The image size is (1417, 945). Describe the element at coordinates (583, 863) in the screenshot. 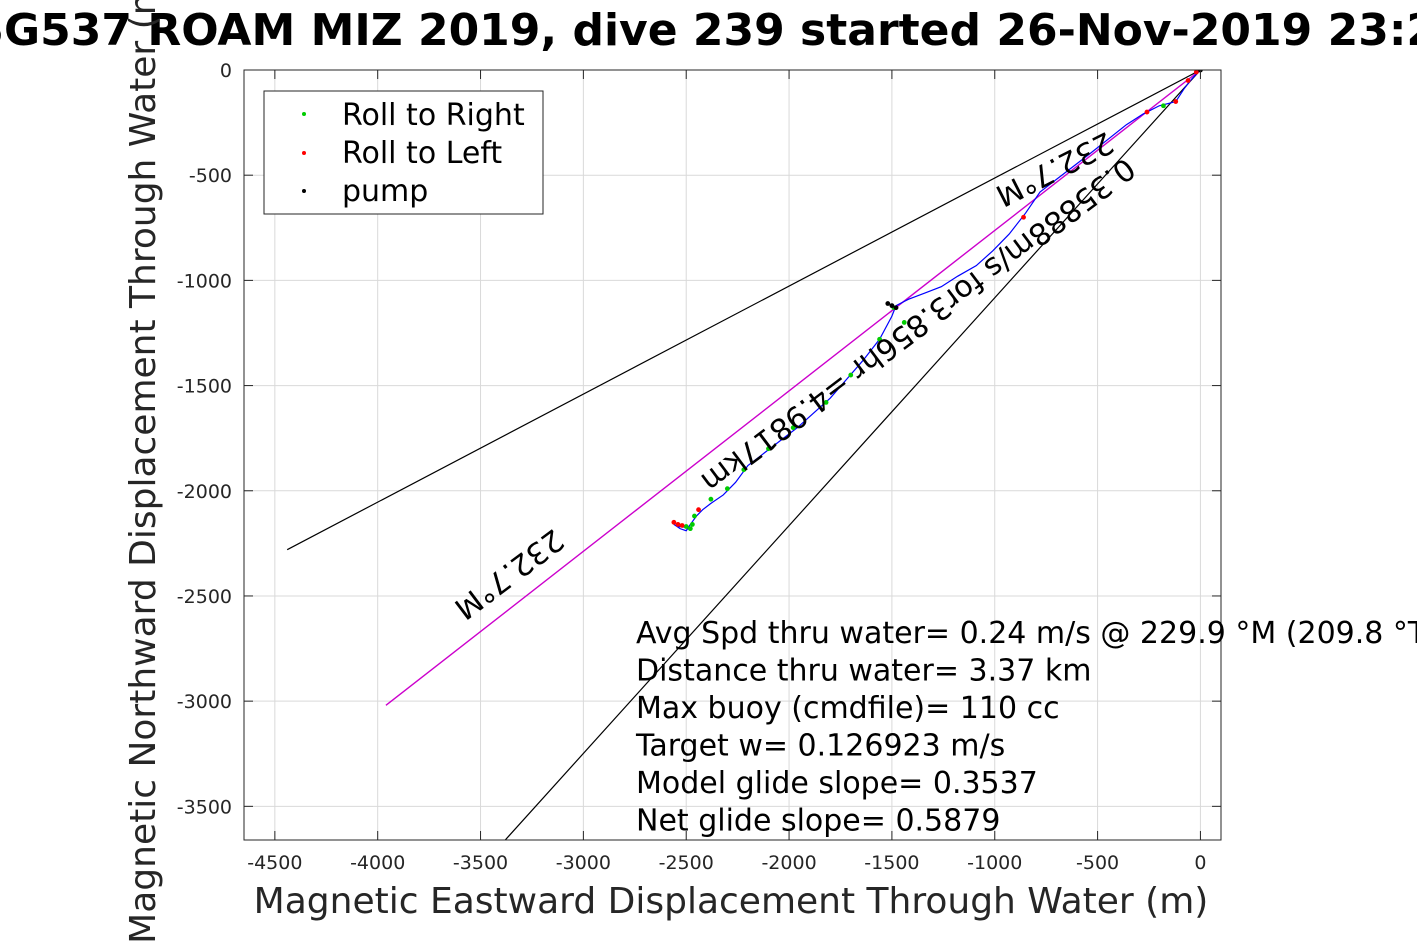

I see `x-tick-label: -3000` at that location.